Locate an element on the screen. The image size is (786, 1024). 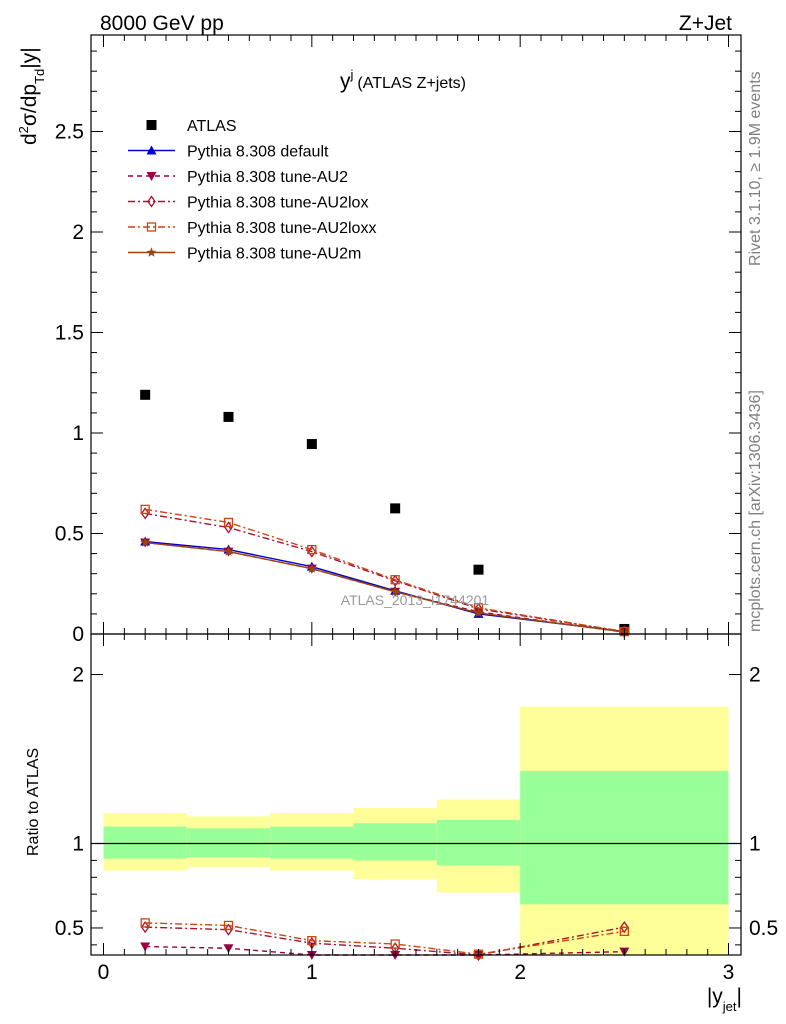
top-series-1-line is located at coordinates (385, 586).